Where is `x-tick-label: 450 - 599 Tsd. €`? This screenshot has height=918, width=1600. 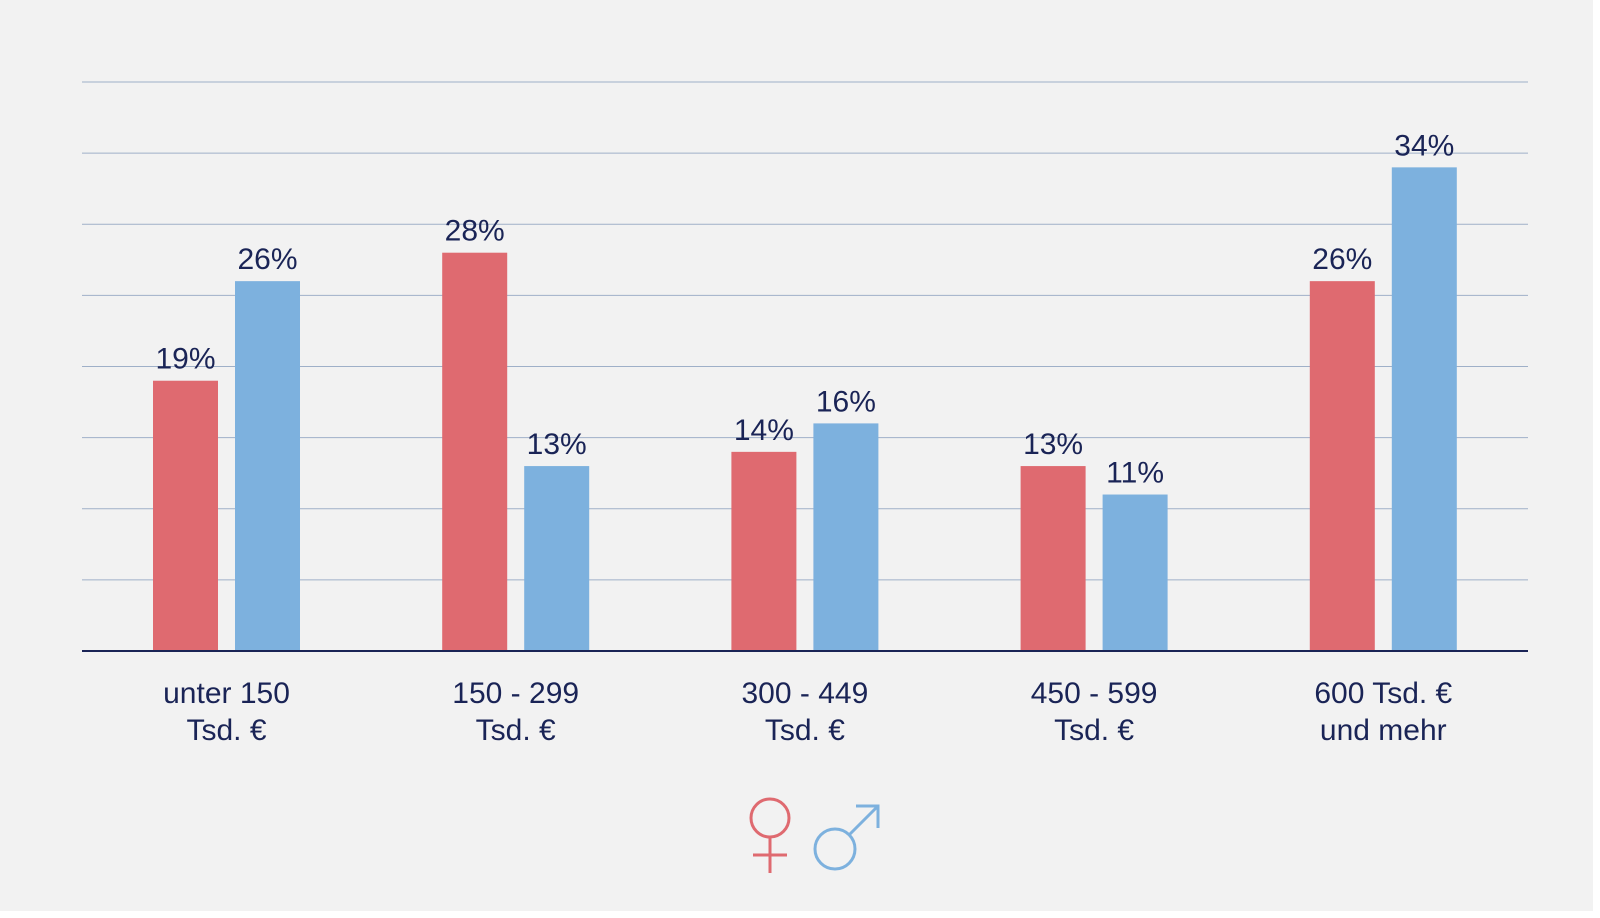 x-tick-label: 450 - 599 Tsd. € is located at coordinates (1094, 712).